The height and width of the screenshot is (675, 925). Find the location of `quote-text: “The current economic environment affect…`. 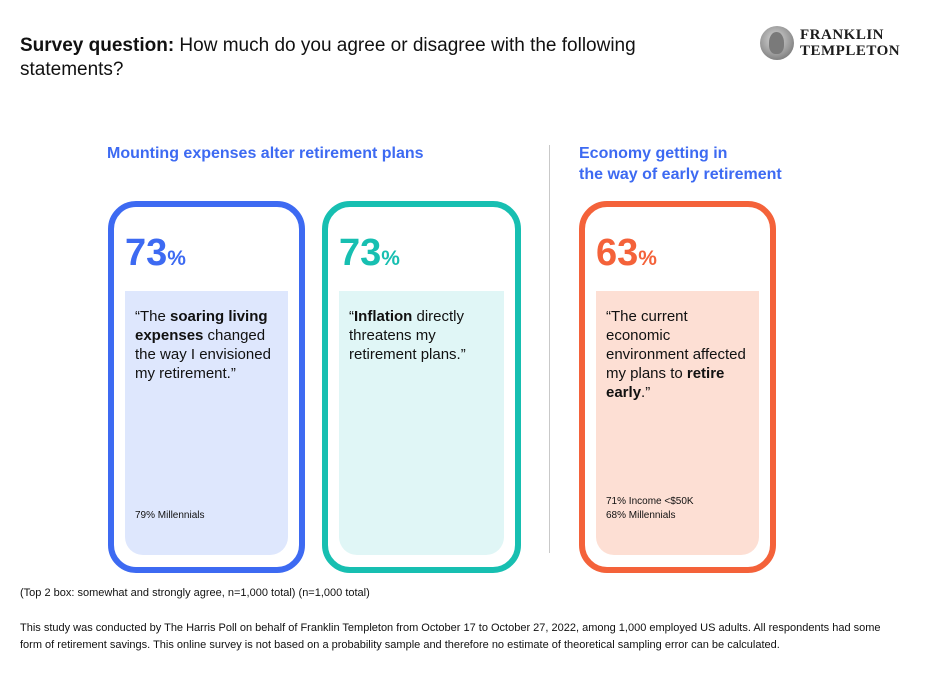

quote-text: “The current economic environment affect… is located at coordinates (678, 354).